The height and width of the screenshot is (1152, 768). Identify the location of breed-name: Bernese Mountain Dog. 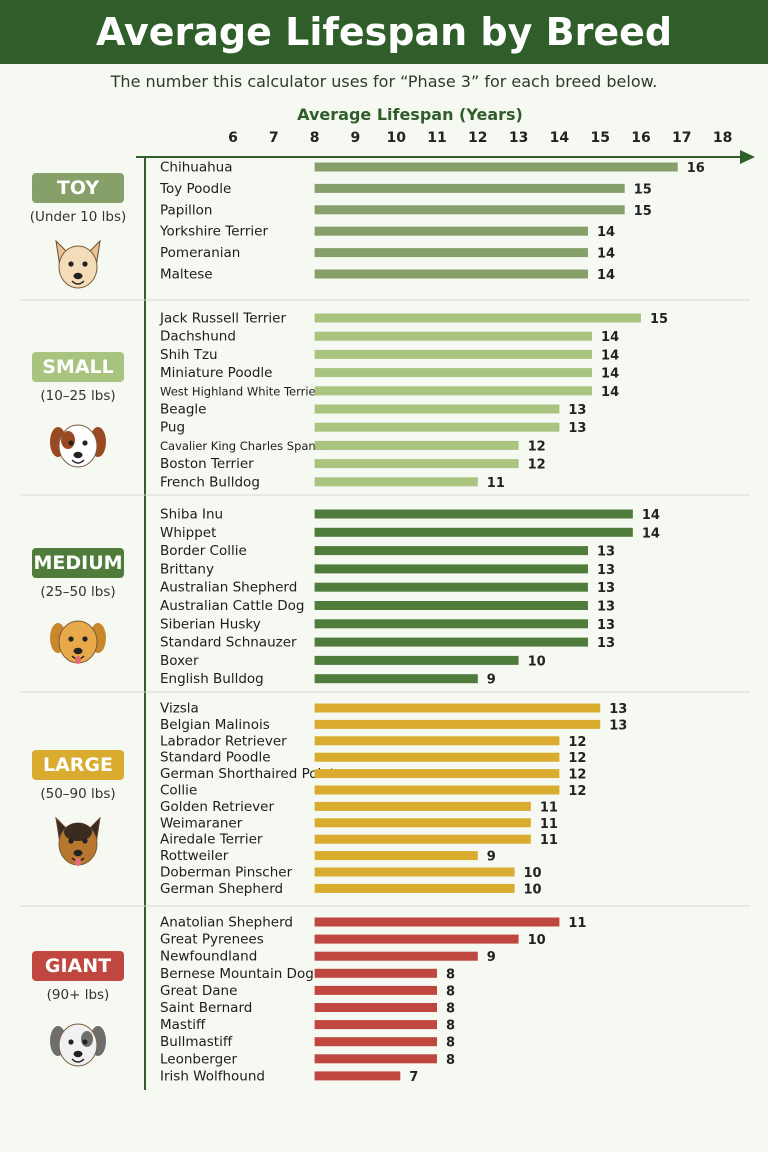
(237, 974).